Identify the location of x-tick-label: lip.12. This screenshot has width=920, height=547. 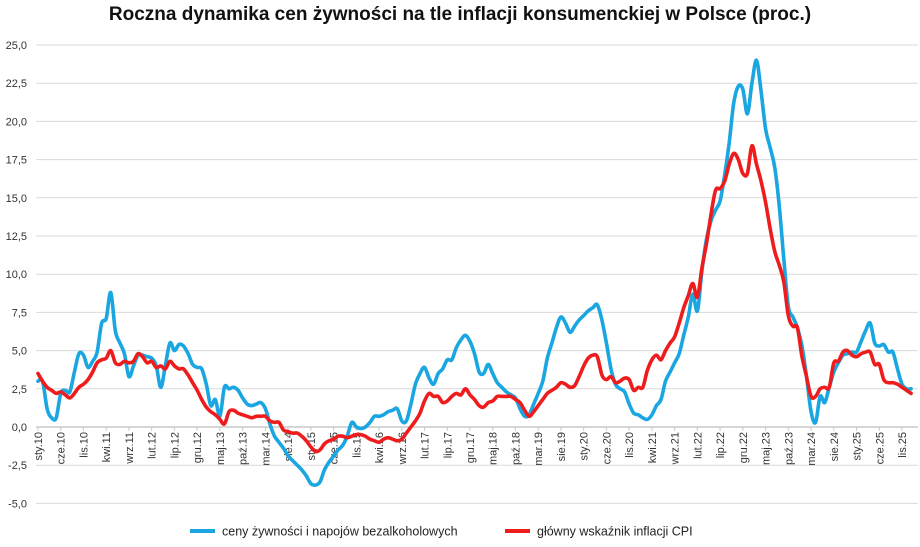
(175, 445).